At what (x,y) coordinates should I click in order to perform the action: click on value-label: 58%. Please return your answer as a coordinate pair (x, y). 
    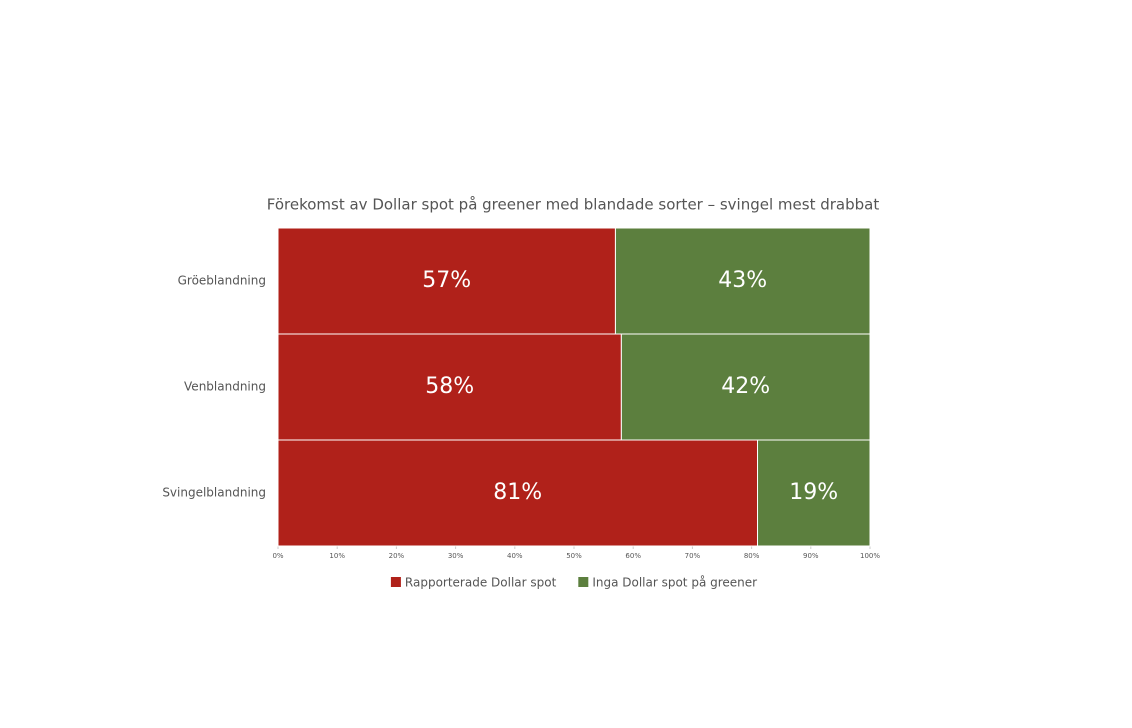
    Looking at the image, I should click on (449, 386).